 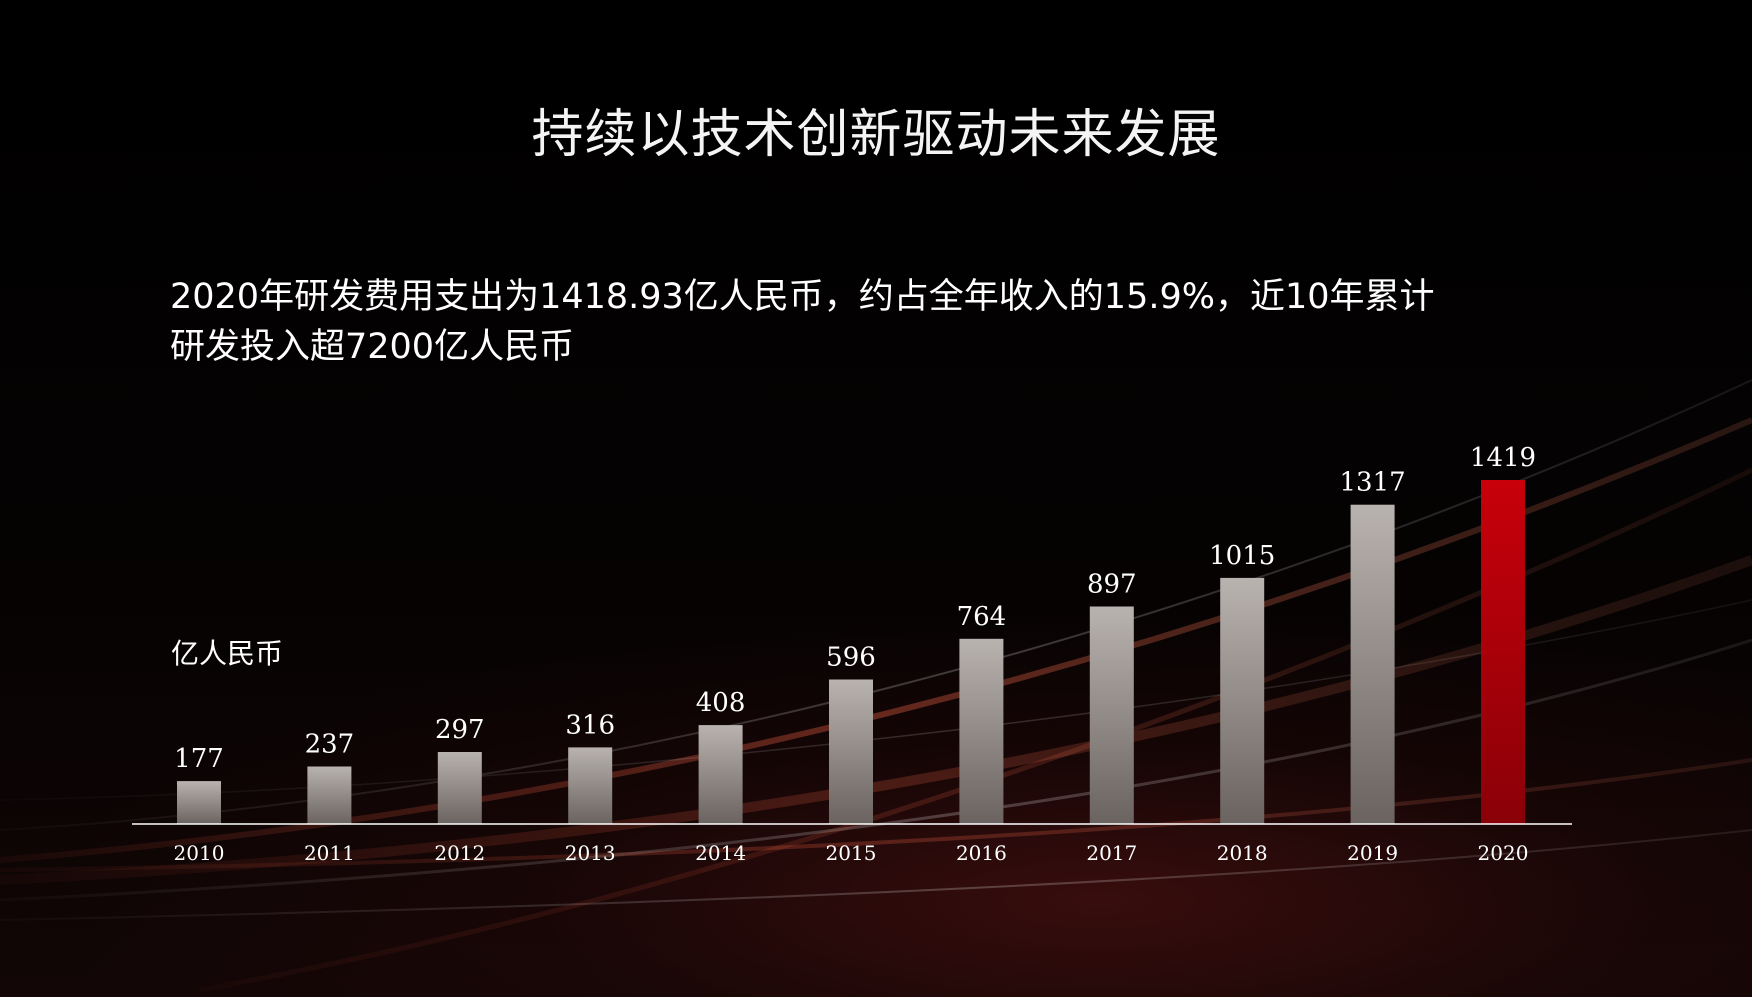 I want to click on bar-2013, so click(x=590, y=785).